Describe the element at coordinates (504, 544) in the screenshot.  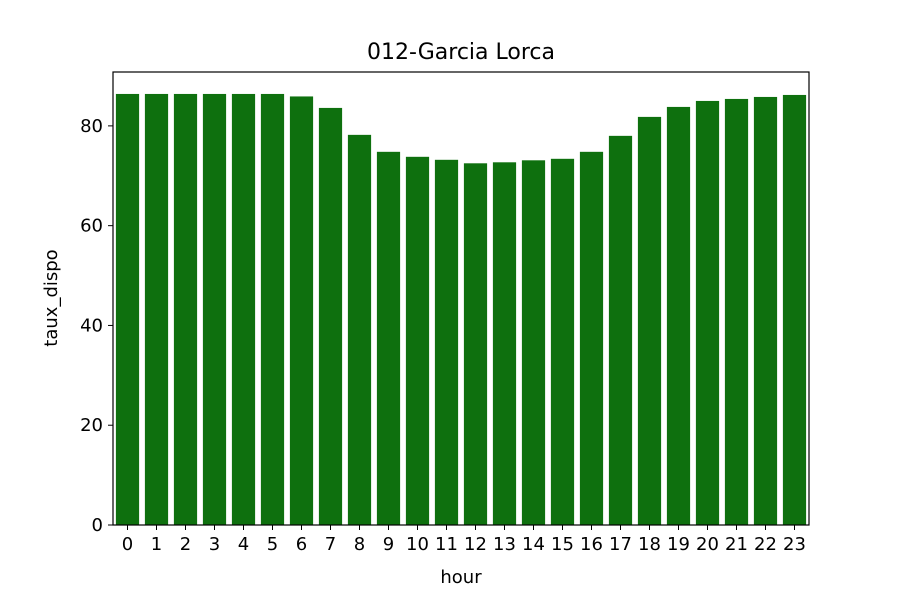
I see `x-tick-label: 13` at that location.